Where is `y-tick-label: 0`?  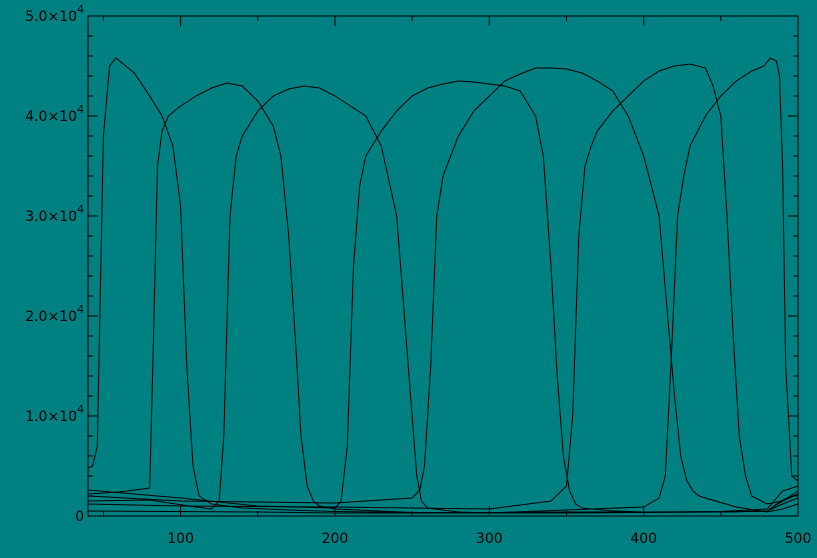
y-tick-label: 0 is located at coordinates (79, 517).